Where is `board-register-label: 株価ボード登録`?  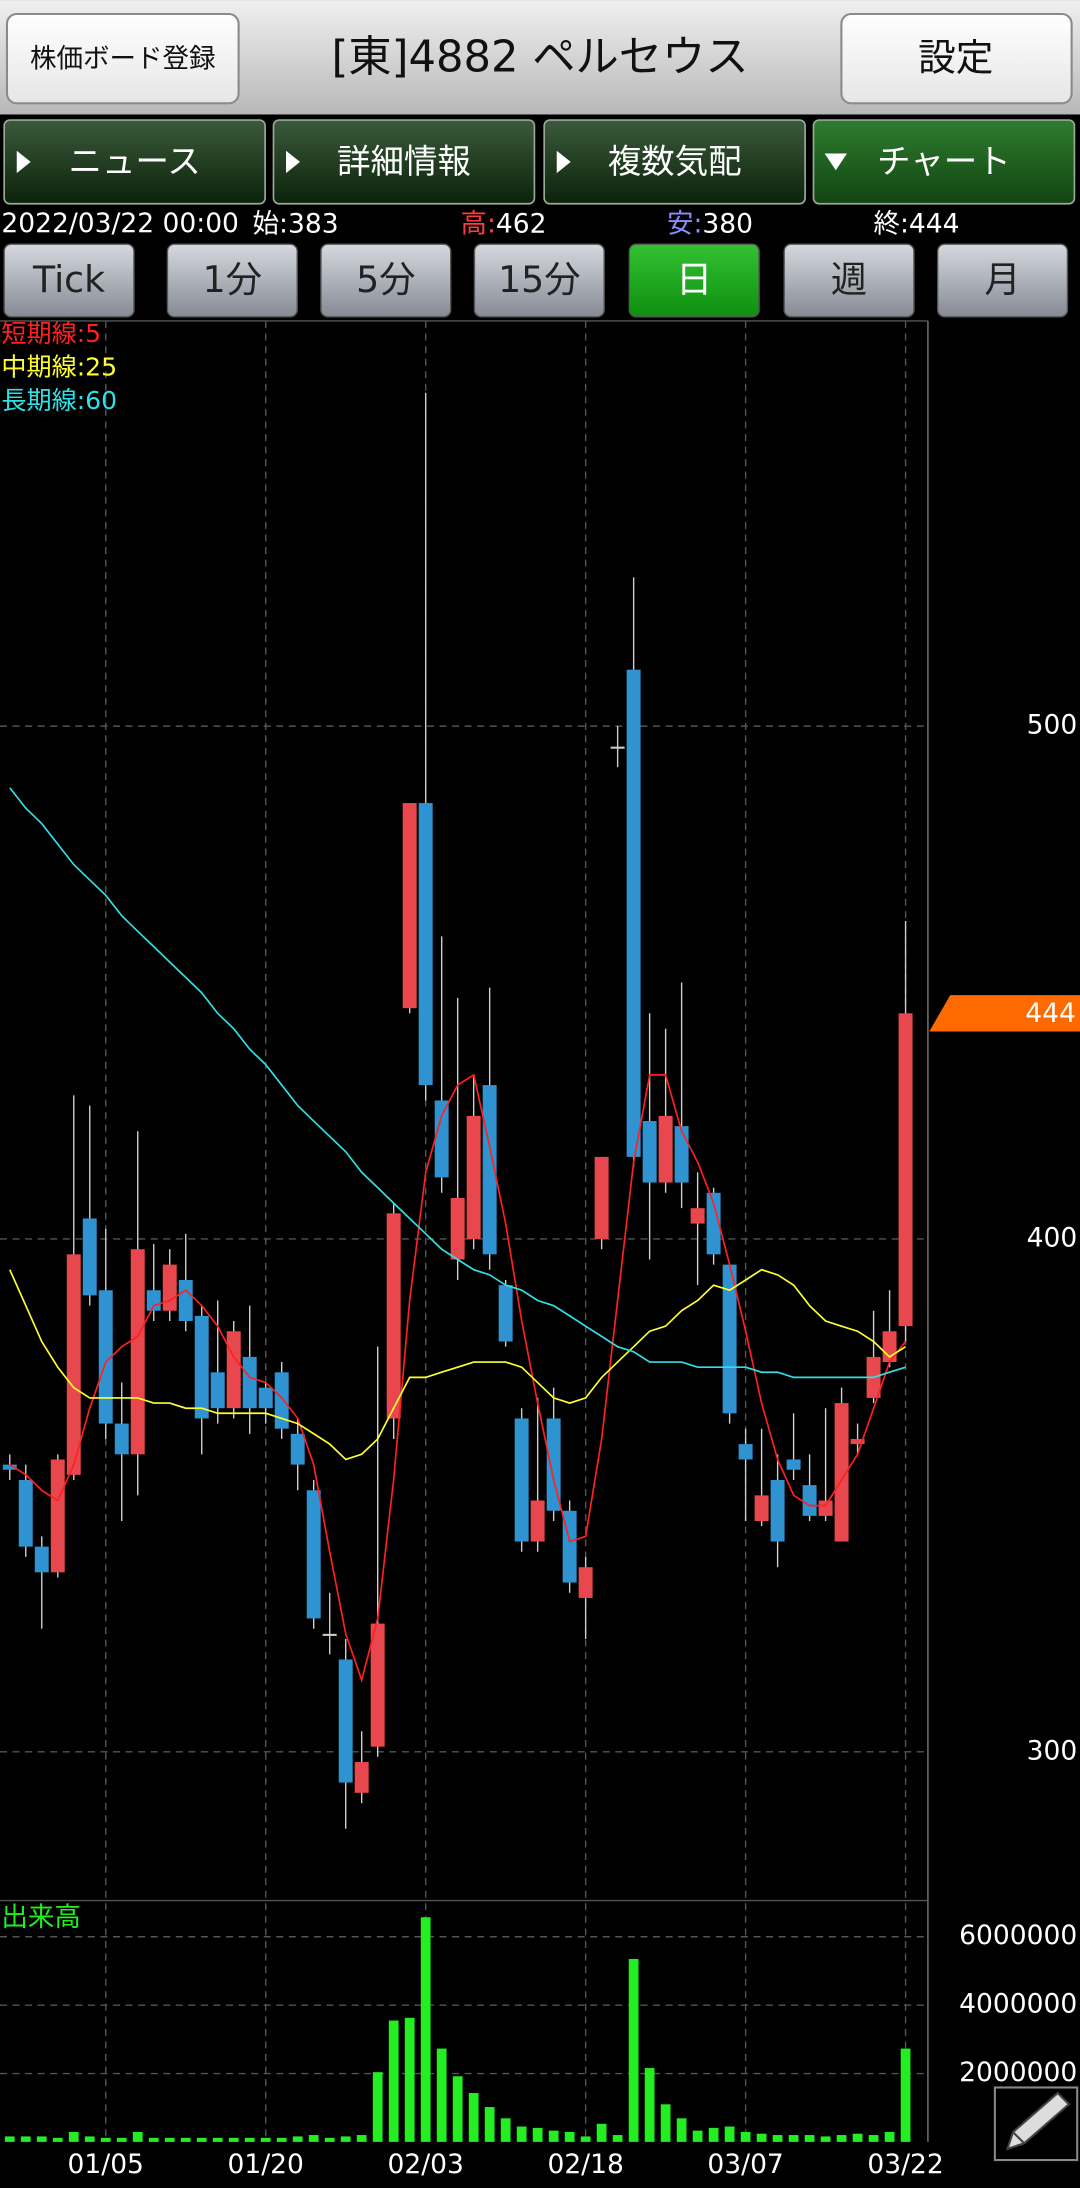 board-register-label: 株価ボード登録 is located at coordinates (123, 59).